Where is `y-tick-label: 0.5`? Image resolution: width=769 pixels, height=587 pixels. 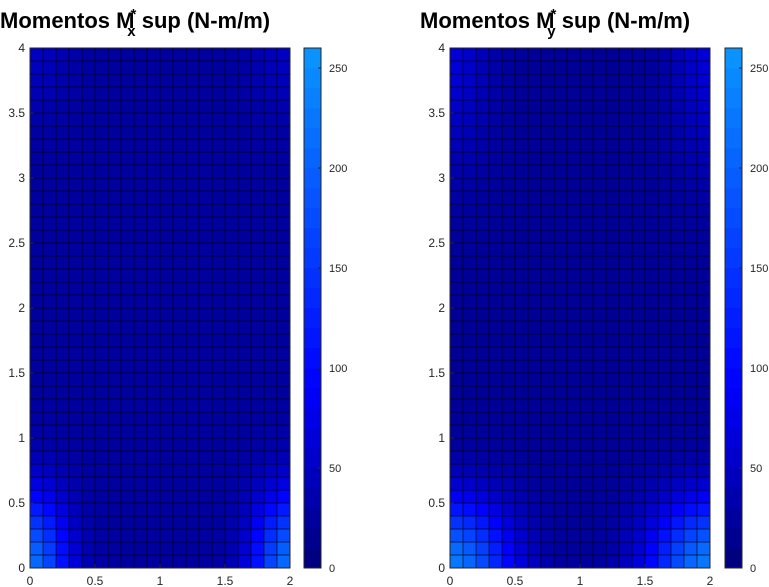
y-tick-label: 0.5 is located at coordinates (16, 503).